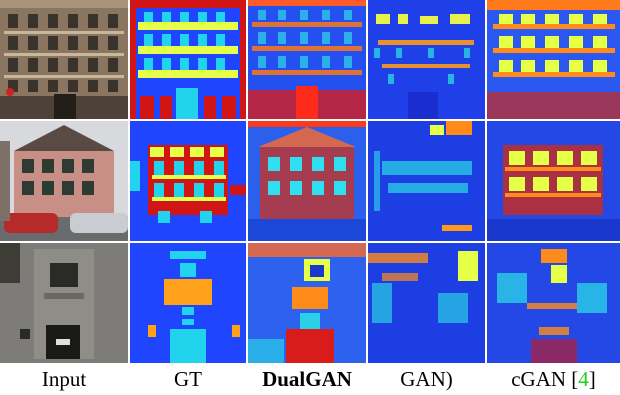  Describe the element at coordinates (545, 379) in the screenshot. I see `caption-cgan-prefix: cGAN [` at that location.